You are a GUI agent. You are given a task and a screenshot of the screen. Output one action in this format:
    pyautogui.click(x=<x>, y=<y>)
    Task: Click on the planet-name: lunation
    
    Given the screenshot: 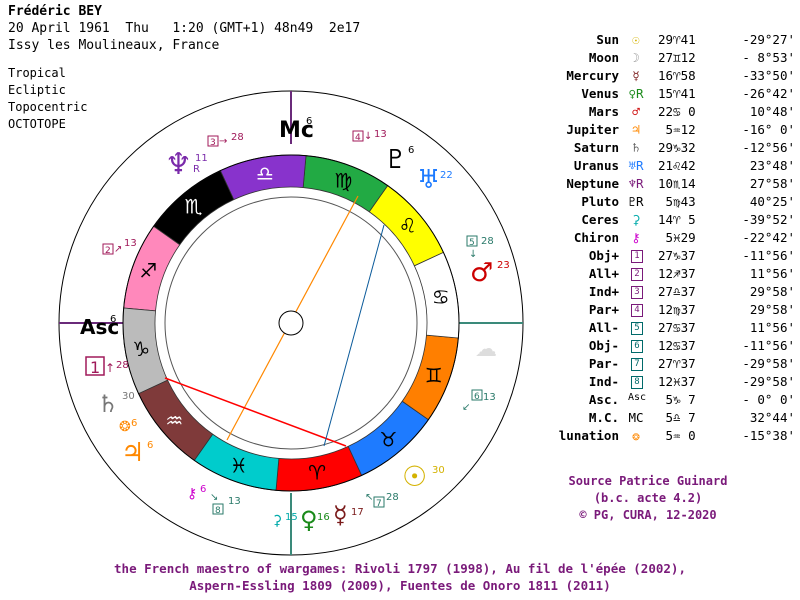 What is the action you would take?
    pyautogui.click(x=588, y=435)
    